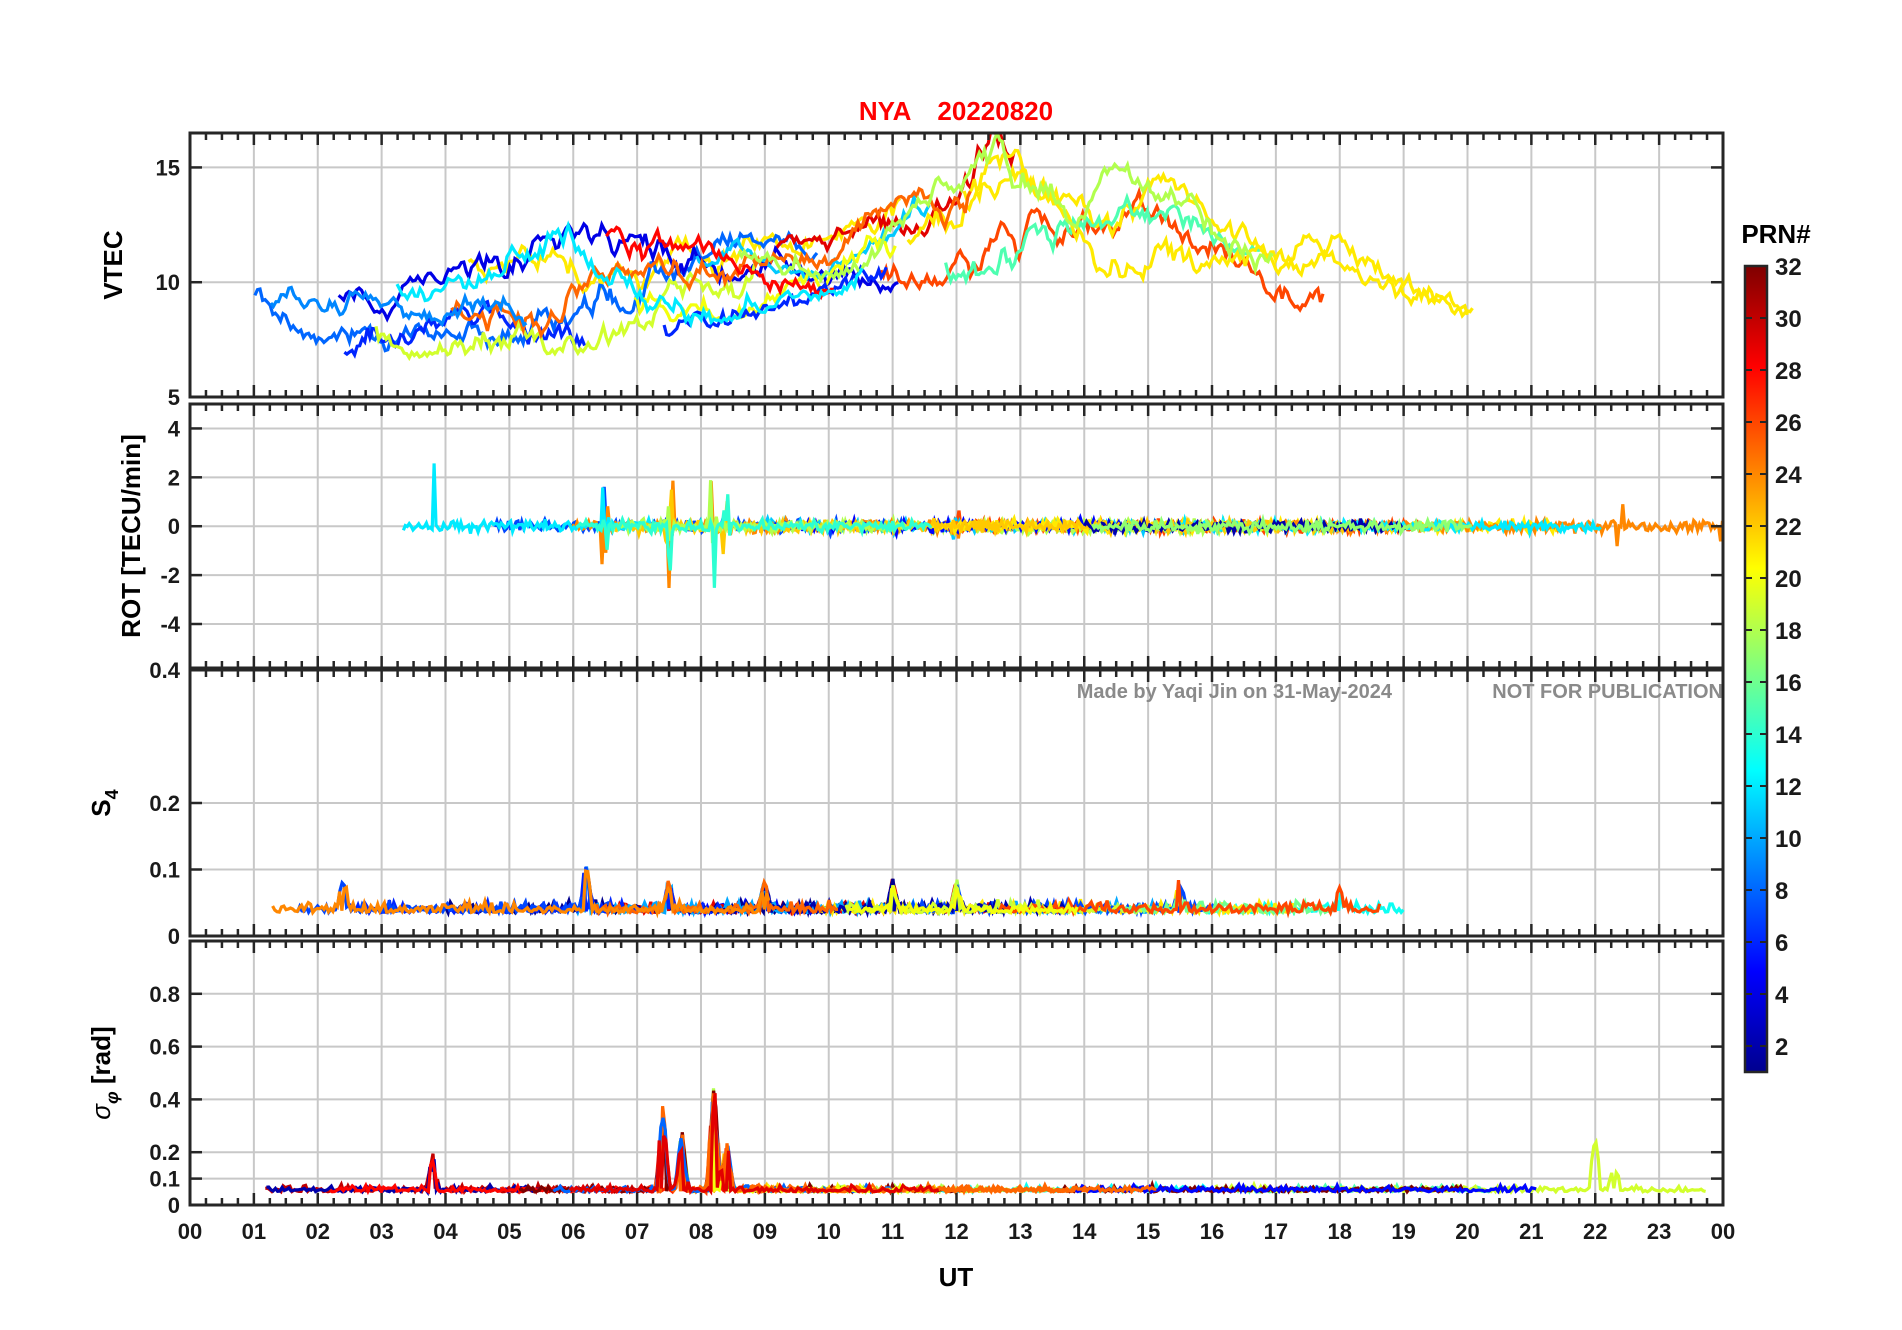 The height and width of the screenshot is (1330, 1902). What do you see at coordinates (164, 870) in the screenshot?
I see `s4-y-tick-label: 0.1` at bounding box center [164, 870].